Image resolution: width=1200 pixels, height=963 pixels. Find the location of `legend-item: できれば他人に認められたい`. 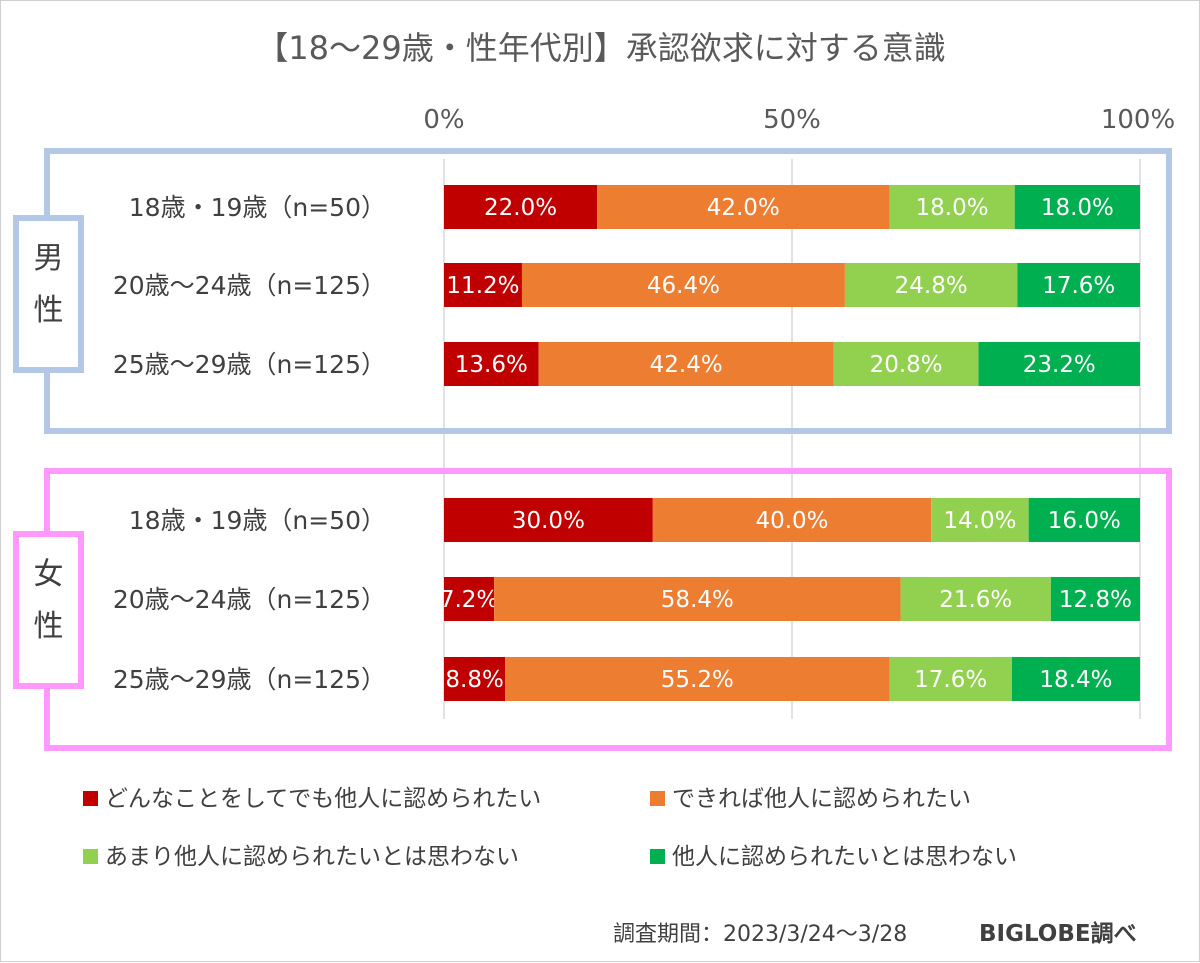

legend-item: できれば他人に認められたい is located at coordinates (810, 799).